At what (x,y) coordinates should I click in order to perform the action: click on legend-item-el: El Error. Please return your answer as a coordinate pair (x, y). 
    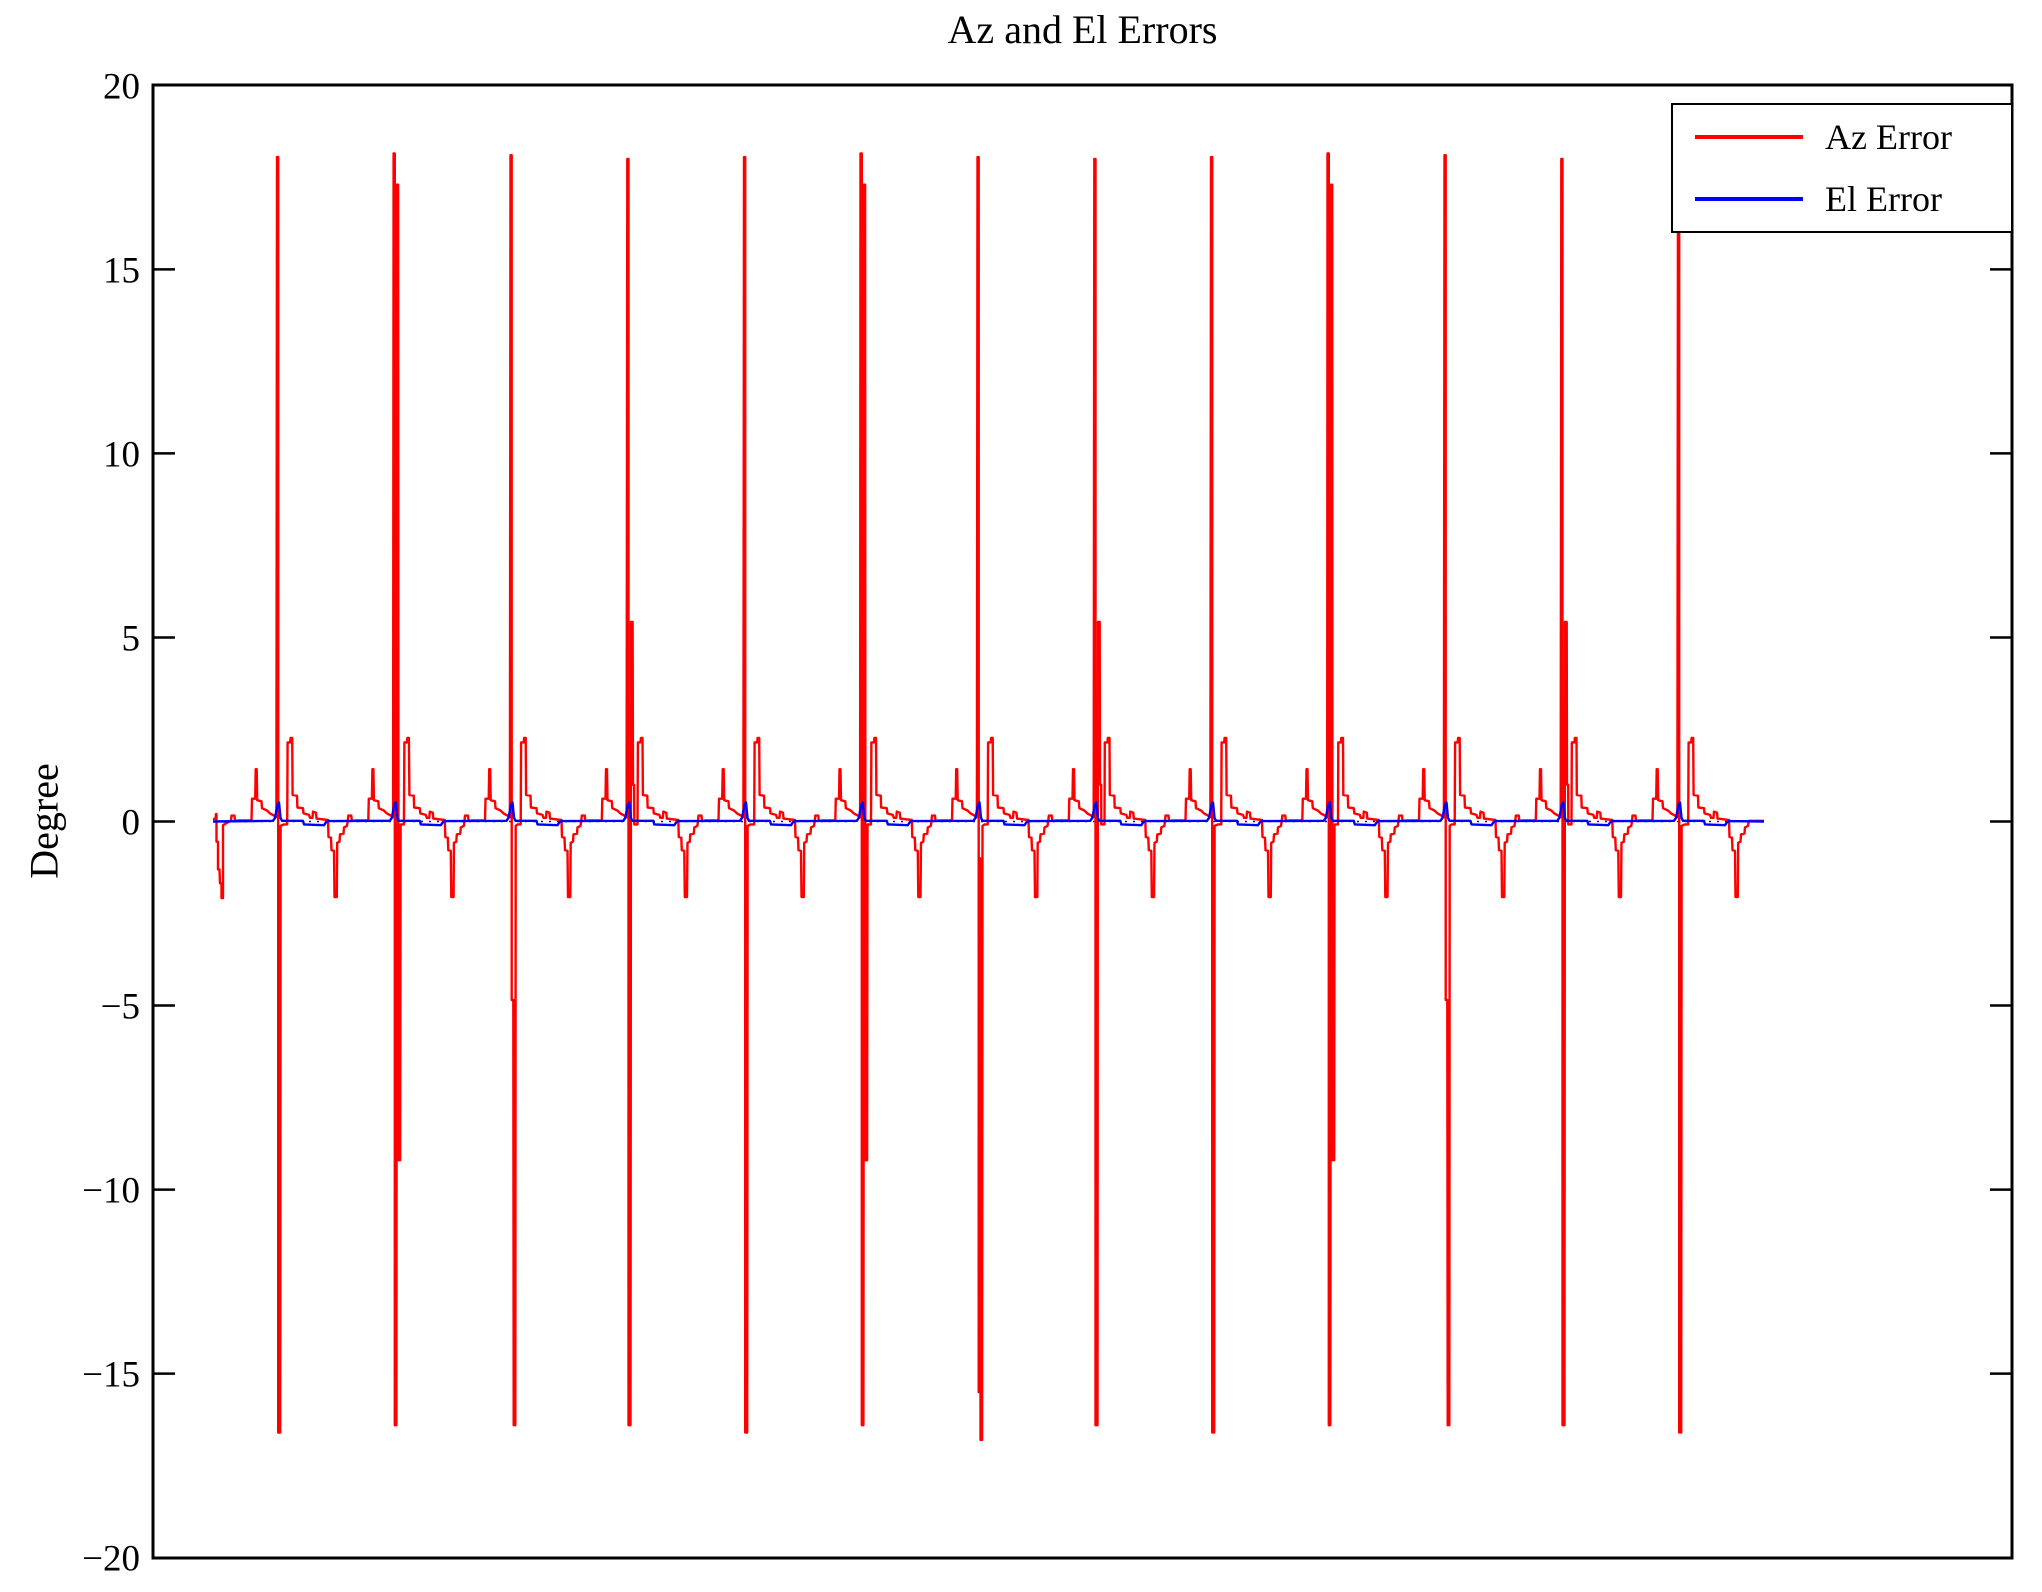
    Looking at the image, I should click on (1842, 199).